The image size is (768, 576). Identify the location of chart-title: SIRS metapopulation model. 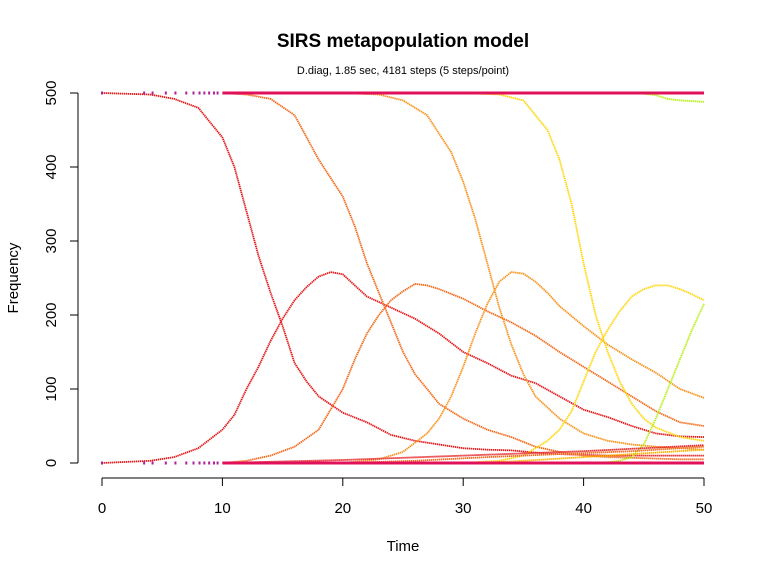
(403, 41).